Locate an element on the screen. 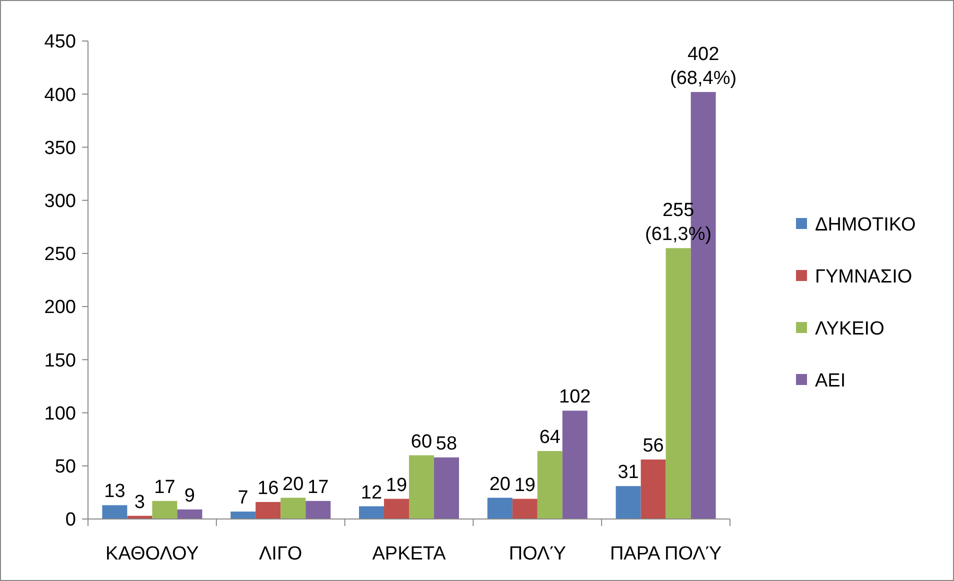 The width and height of the screenshot is (954, 581). data-label: 402 (68,4%) is located at coordinates (703, 66).